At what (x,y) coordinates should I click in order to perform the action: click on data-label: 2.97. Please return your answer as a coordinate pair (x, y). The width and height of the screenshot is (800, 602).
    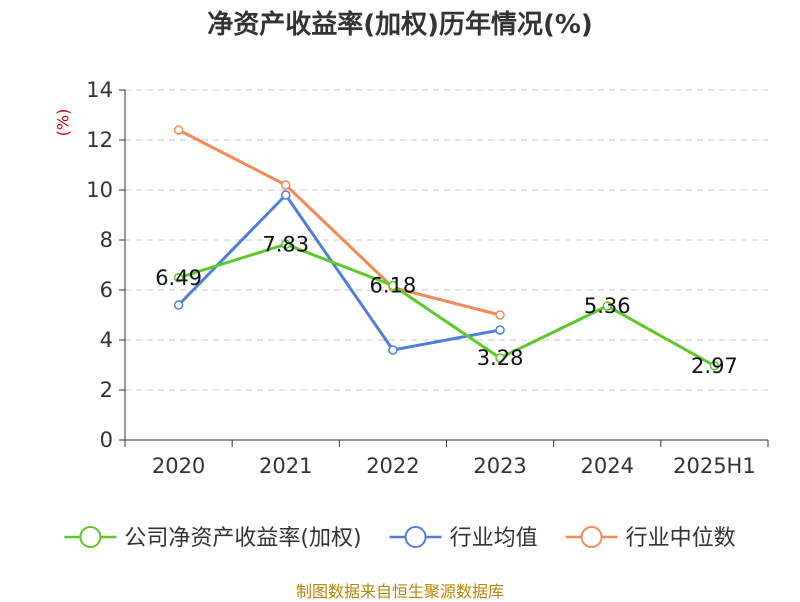
    Looking at the image, I should click on (714, 366).